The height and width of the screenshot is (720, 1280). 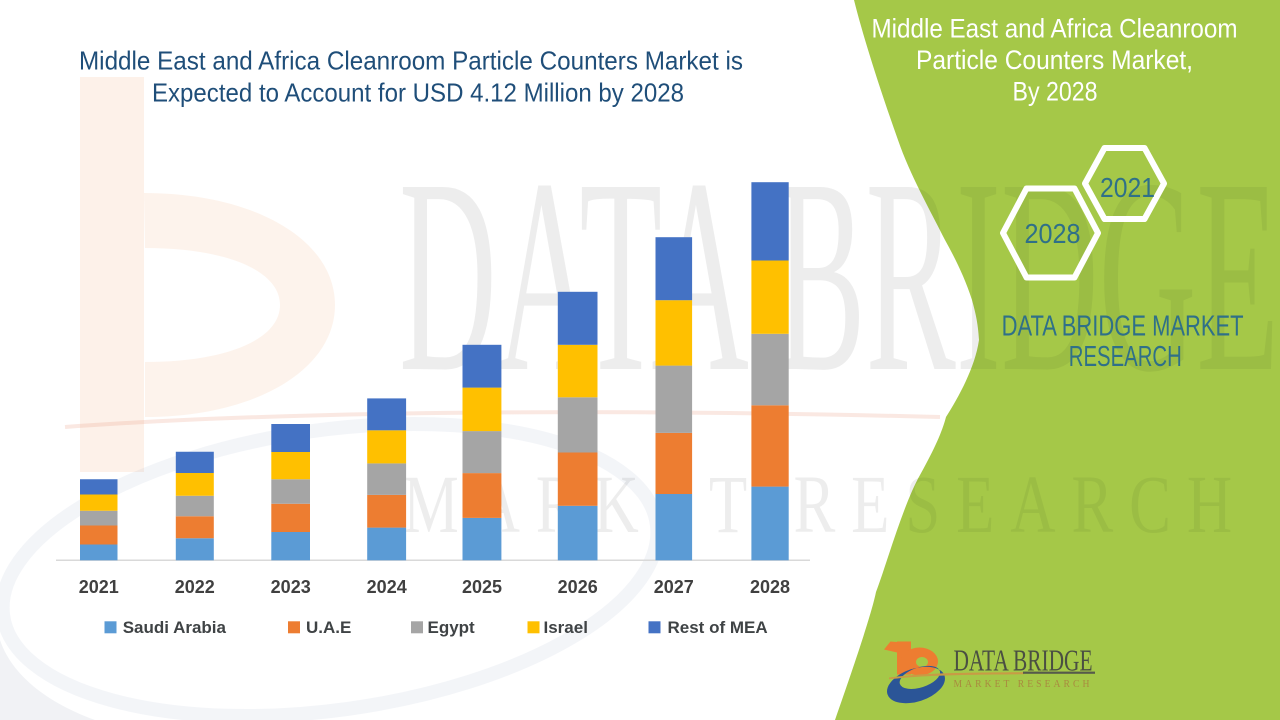 I want to click on svg-text: DATA BRIDGE, so click(x=1023, y=660).